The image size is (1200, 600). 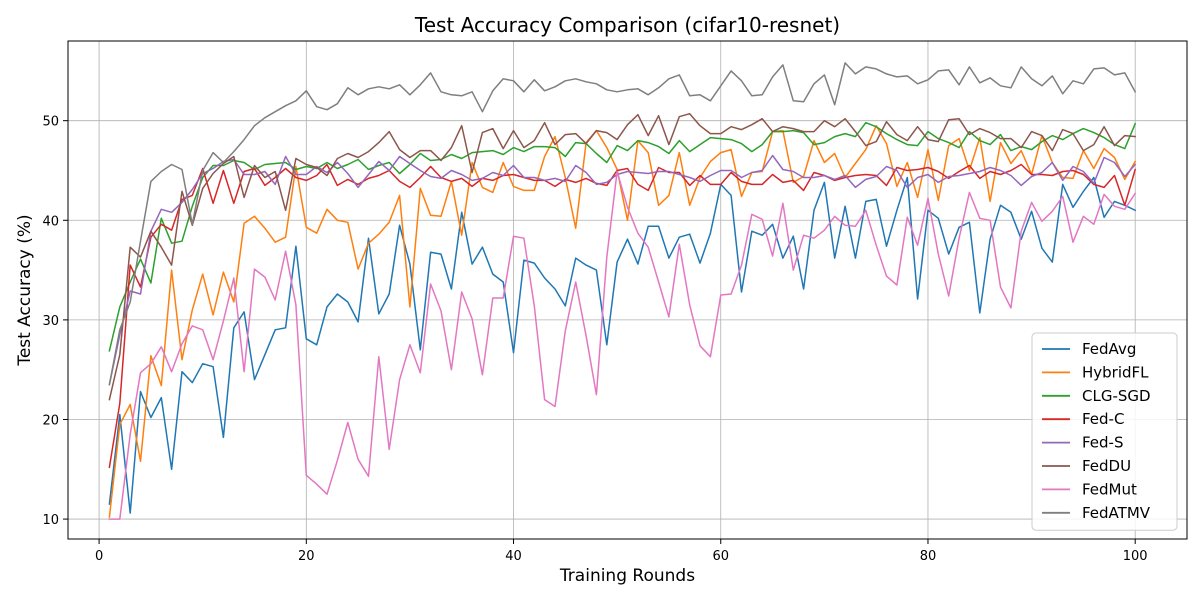 What do you see at coordinates (1116, 513) in the screenshot?
I see `legend-label-fedatmv: FedATMV` at bounding box center [1116, 513].